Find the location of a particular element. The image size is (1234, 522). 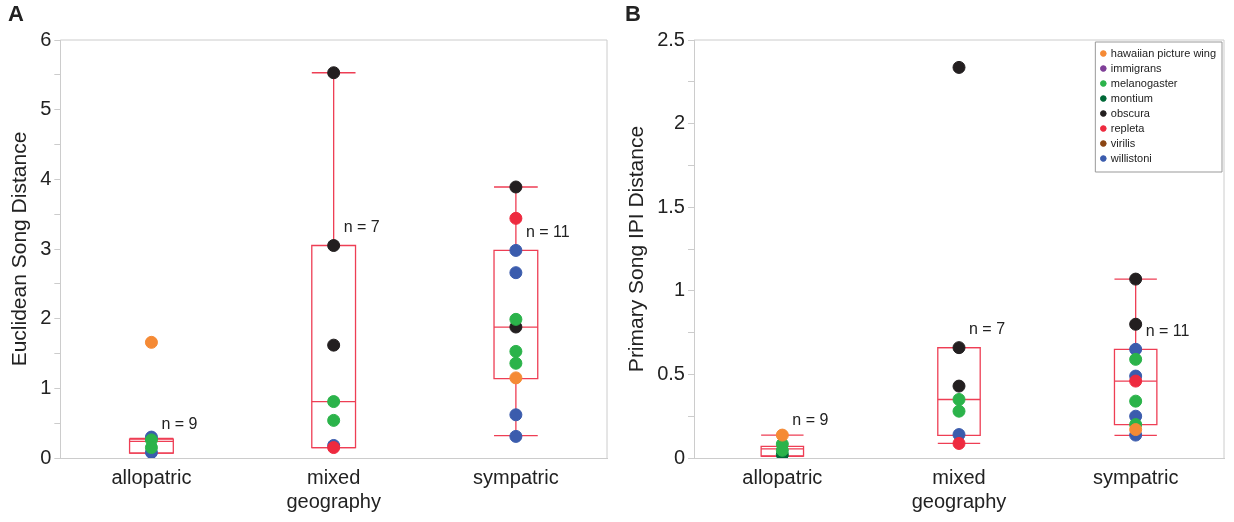

legend-label: melanogaster is located at coordinates (1144, 82).